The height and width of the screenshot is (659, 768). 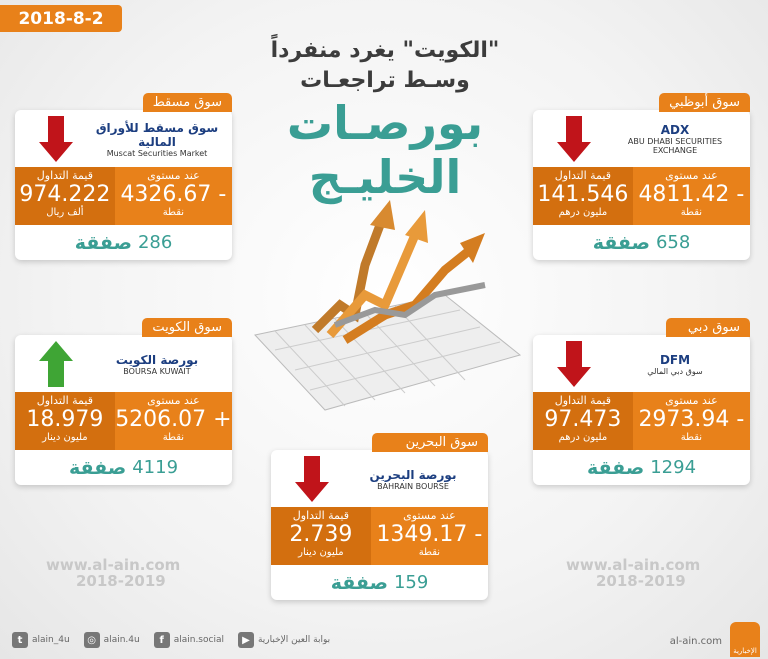 I want to click on index-level: 5206.07 +, so click(x=173, y=419).